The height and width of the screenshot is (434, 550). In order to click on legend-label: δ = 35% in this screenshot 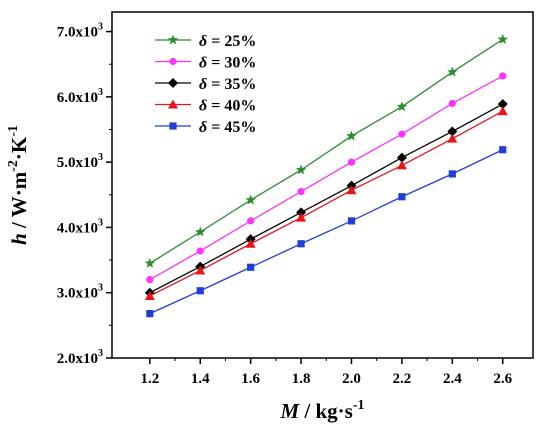, I will do `click(227, 84)`.